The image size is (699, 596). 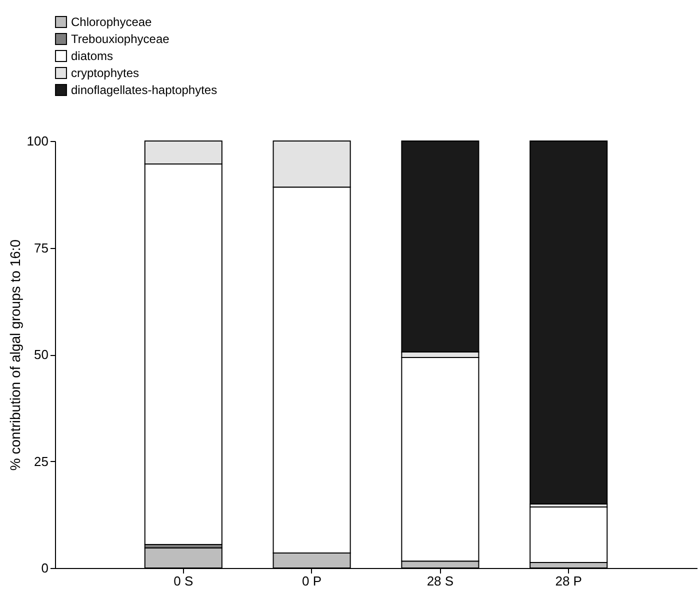 I want to click on legend-label: diatoms, so click(x=92, y=56).